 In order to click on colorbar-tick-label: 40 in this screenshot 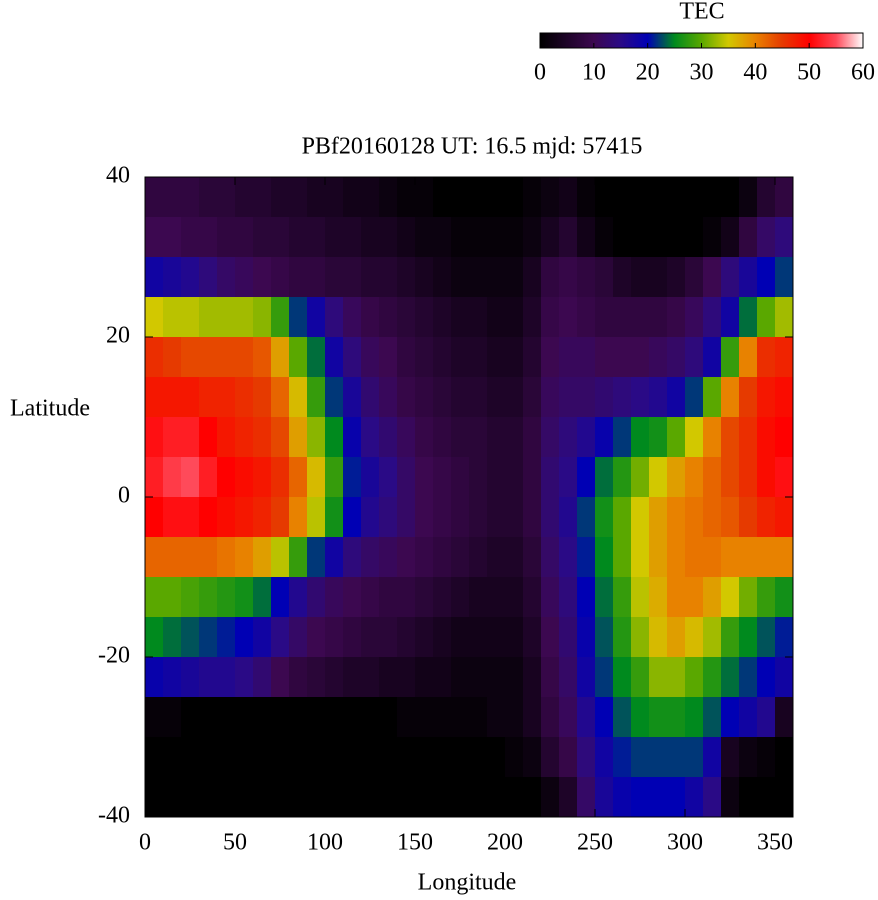, I will do `click(755, 73)`.